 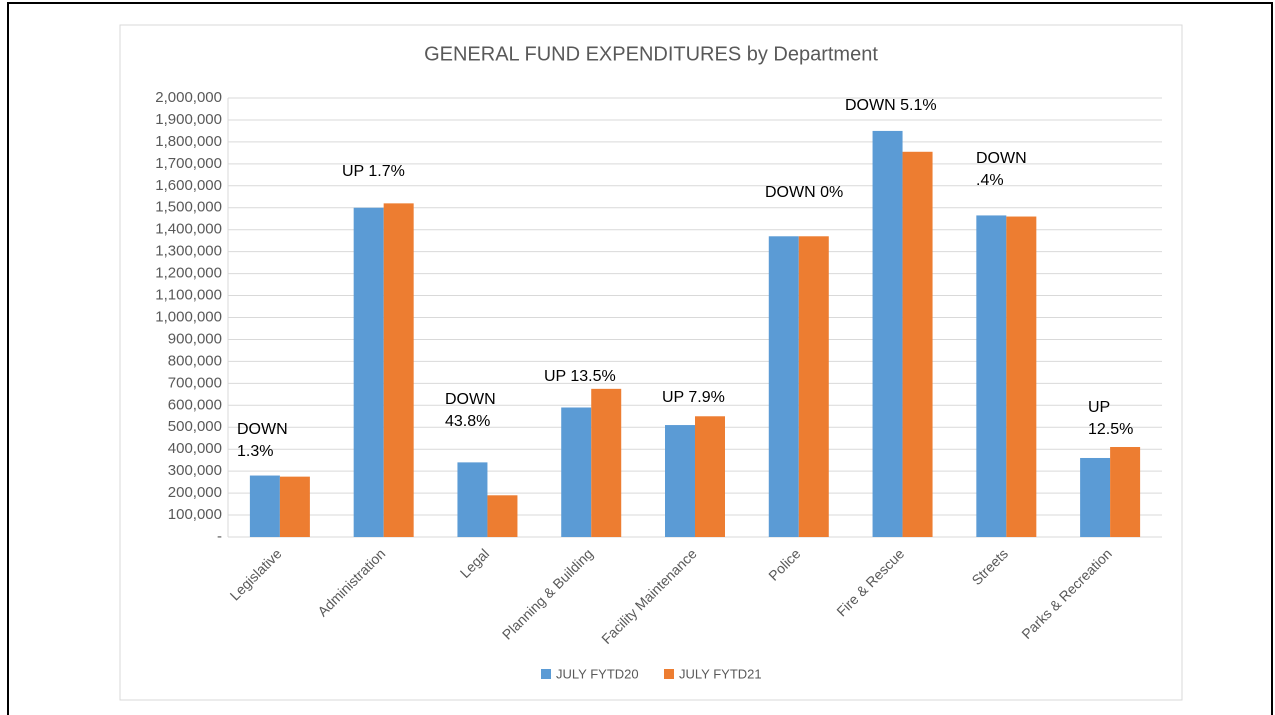 What do you see at coordinates (188, 207) in the screenshot?
I see `y-tick-label: 1,500,000` at bounding box center [188, 207].